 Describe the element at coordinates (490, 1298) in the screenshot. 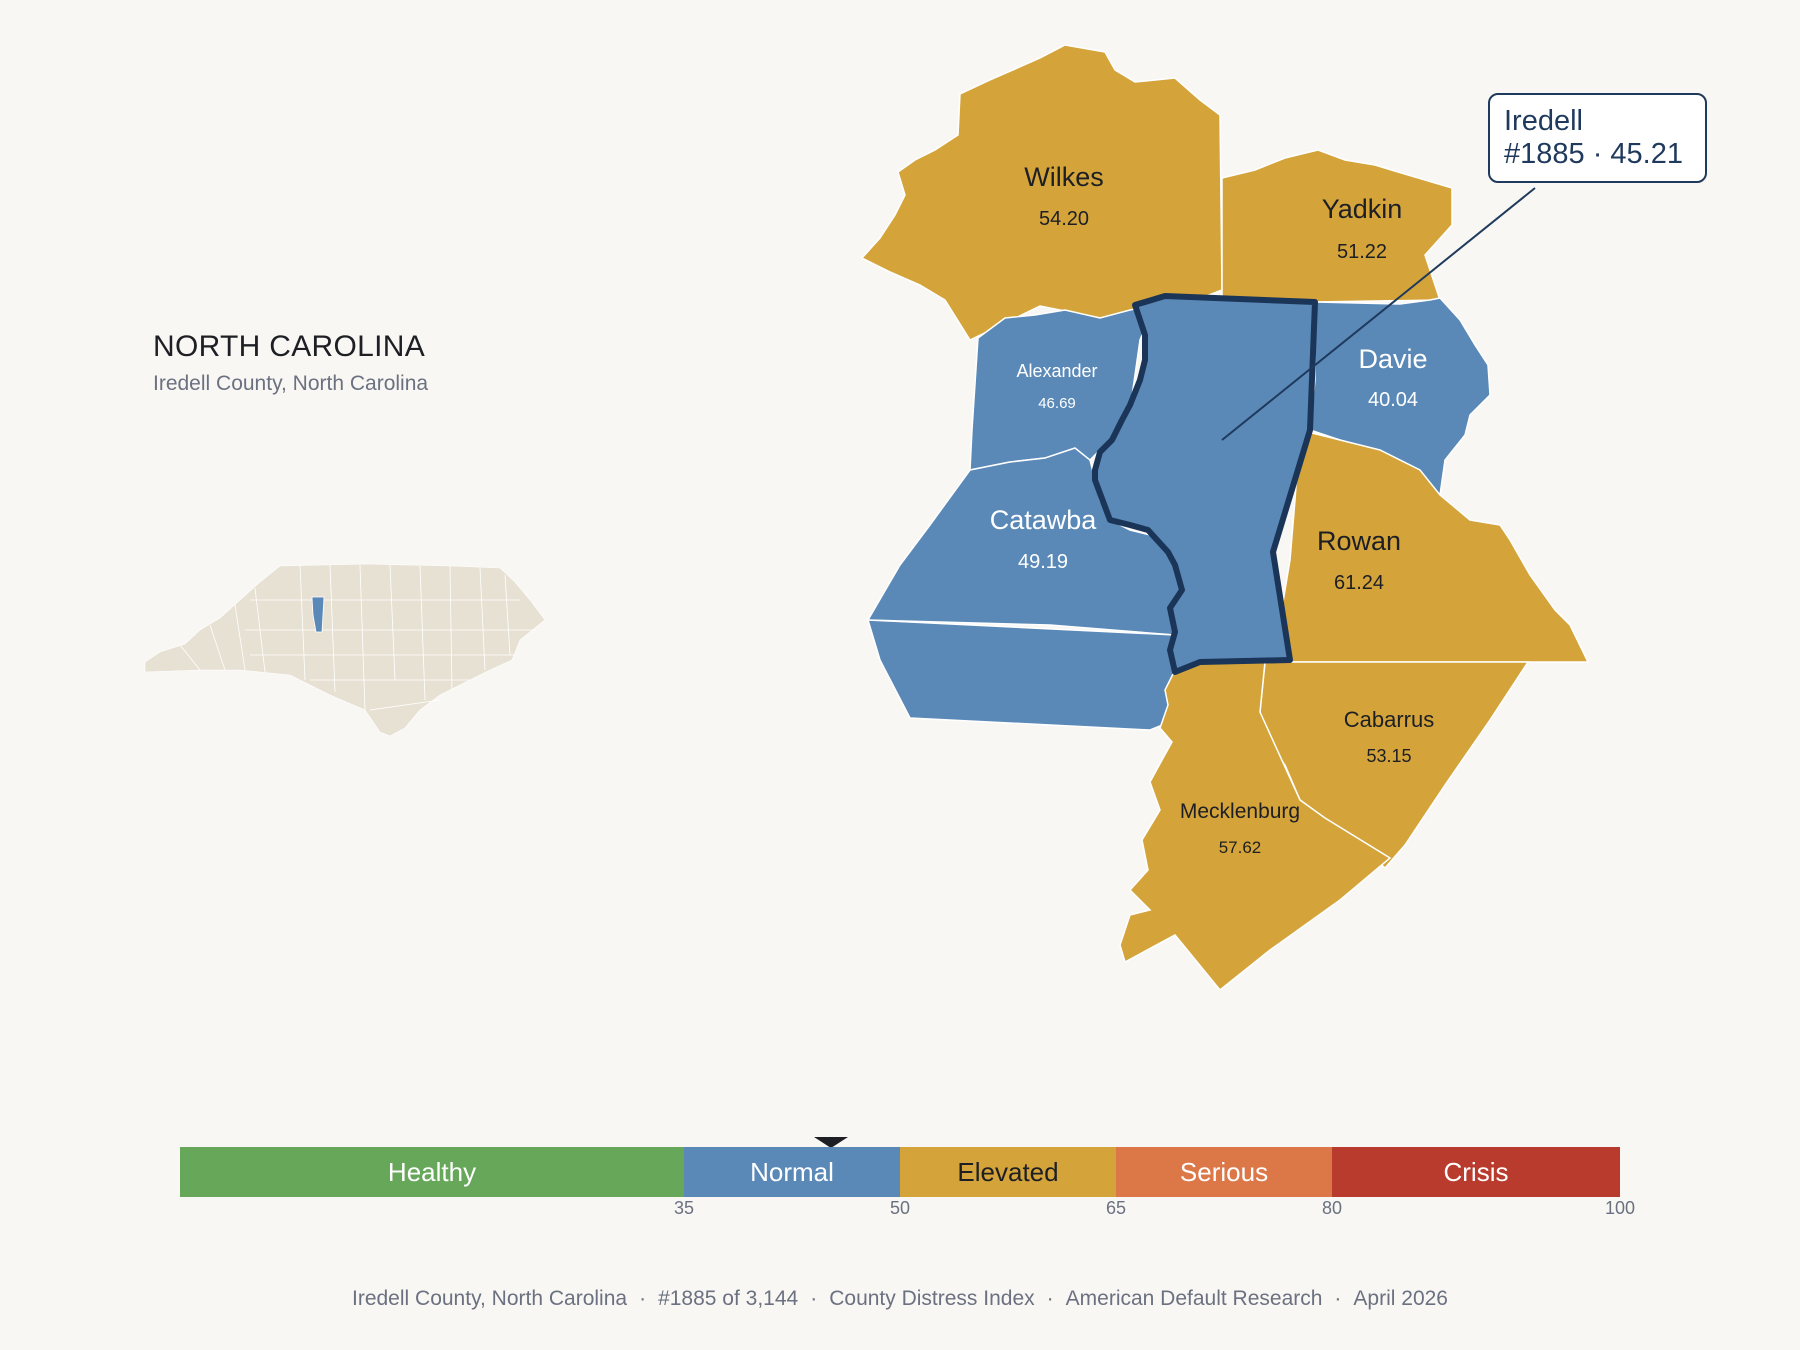

I see `footer-county: Iredell County, North Carolina` at that location.